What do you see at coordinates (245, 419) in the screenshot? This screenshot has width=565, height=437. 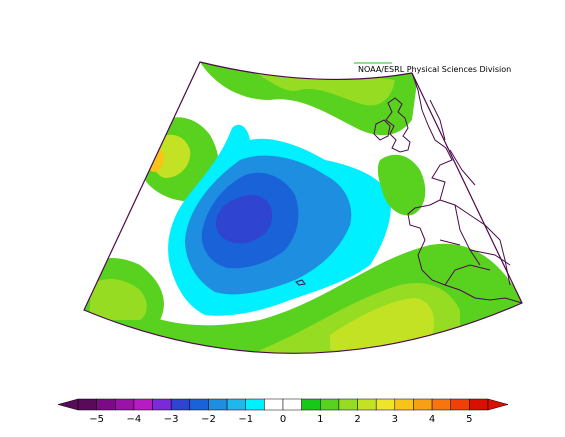 I see `colorbar-tick-label: −1` at bounding box center [245, 419].